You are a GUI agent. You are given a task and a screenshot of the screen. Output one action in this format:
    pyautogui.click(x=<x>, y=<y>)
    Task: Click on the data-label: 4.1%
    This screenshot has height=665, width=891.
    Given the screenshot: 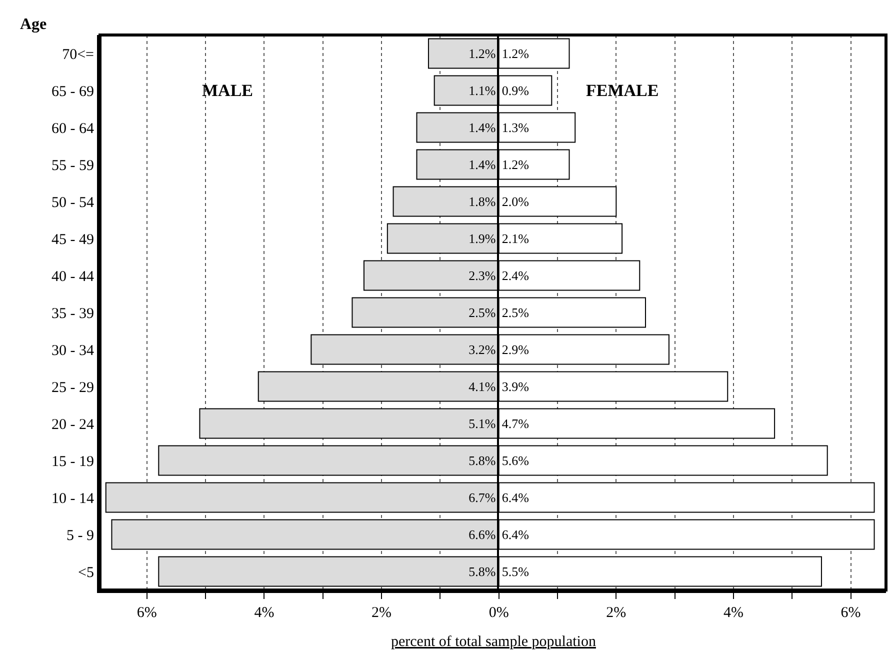 What is the action you would take?
    pyautogui.click(x=482, y=386)
    